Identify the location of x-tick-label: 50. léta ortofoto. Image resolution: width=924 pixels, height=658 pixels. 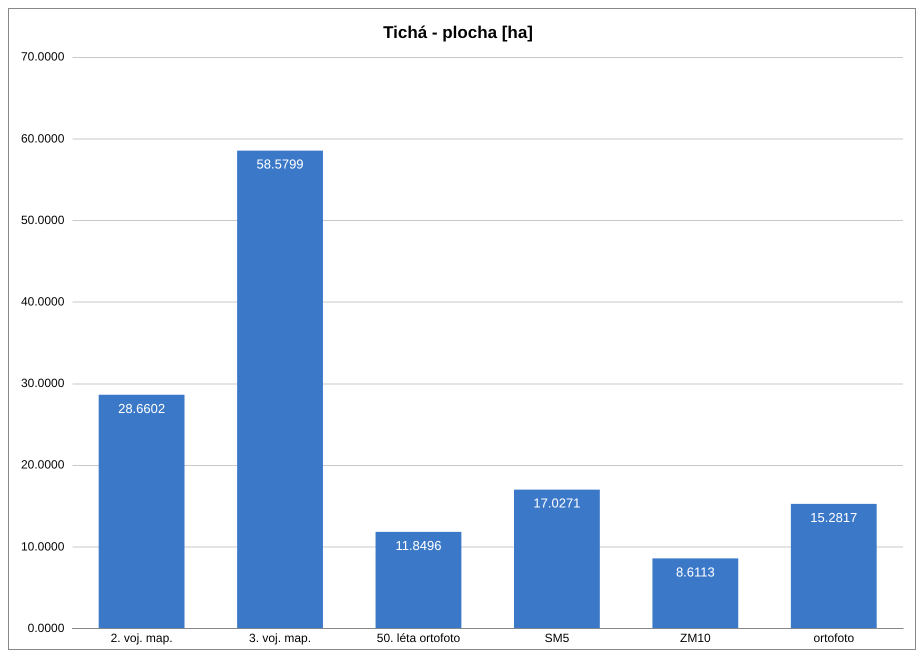
(418, 638).